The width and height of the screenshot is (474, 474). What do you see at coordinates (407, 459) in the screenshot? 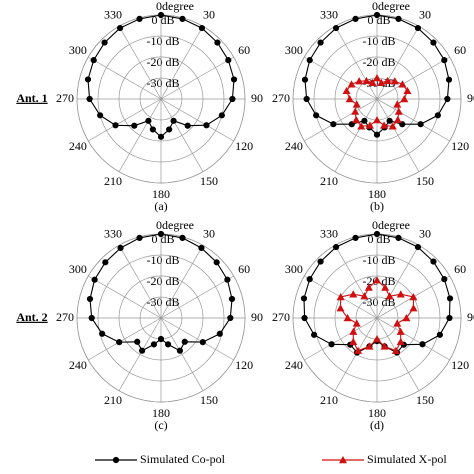
I see `legend-label: Simulated X-pol` at bounding box center [407, 459].